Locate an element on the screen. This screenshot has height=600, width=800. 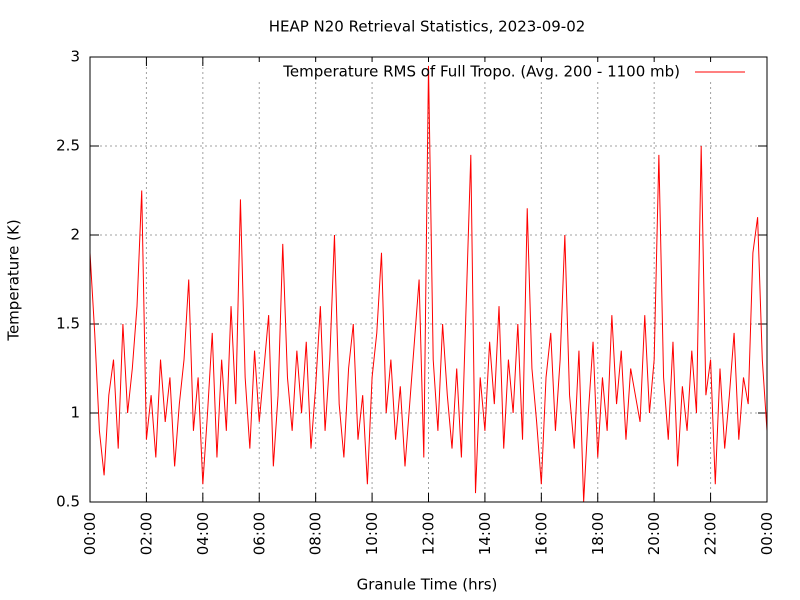
x-tick-label: 12:00 is located at coordinates (429, 533).